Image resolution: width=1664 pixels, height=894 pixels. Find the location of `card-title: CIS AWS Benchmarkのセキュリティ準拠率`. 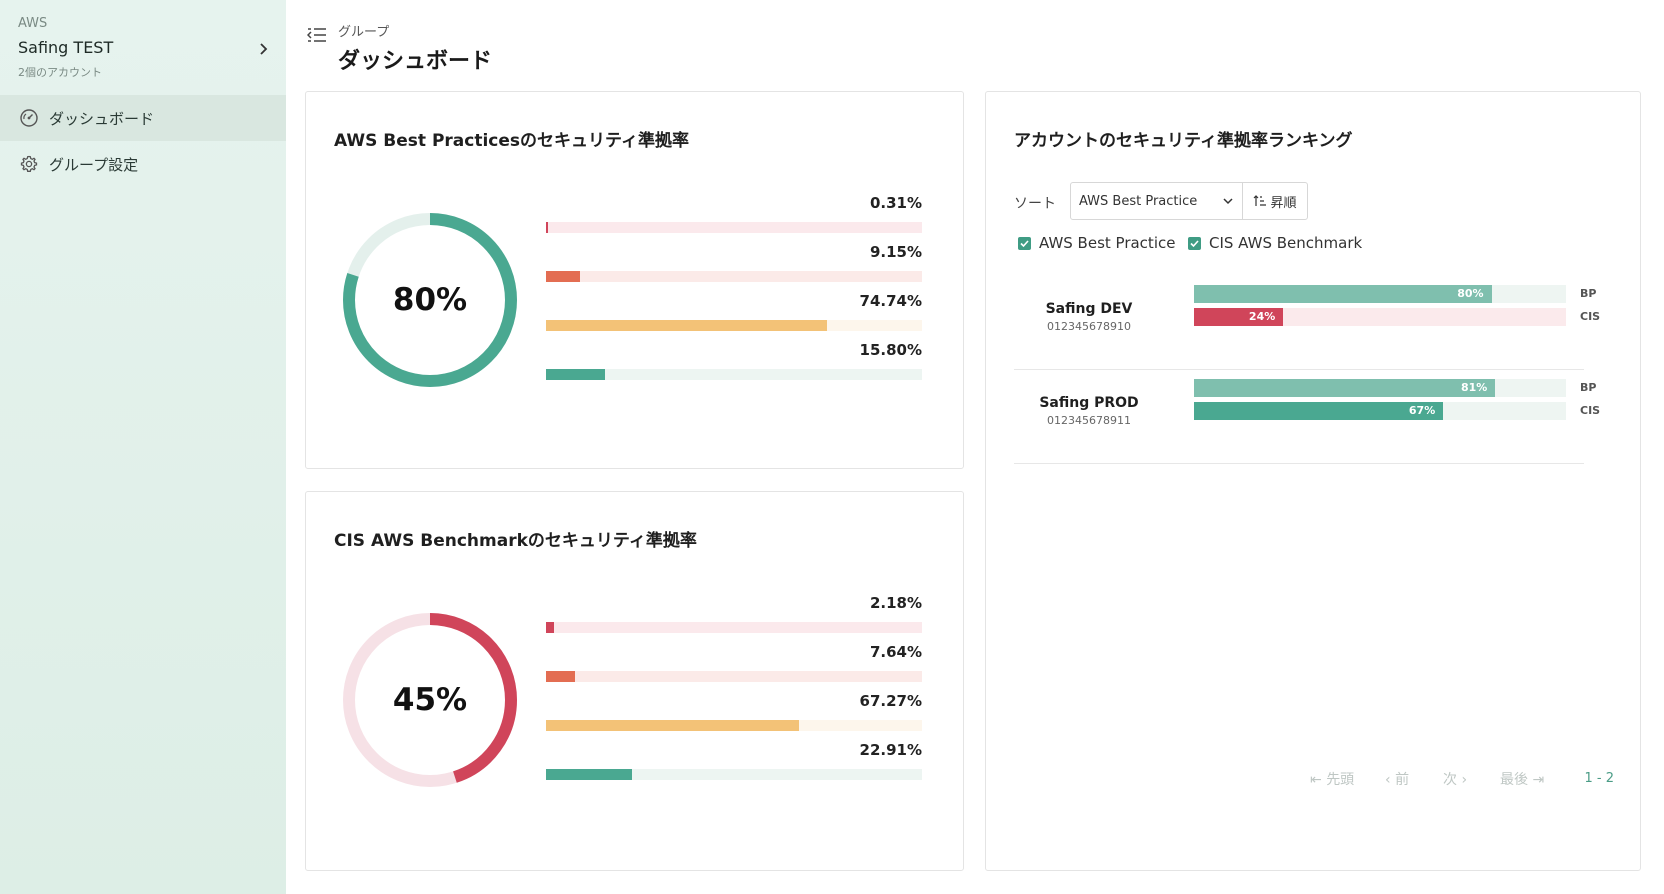

card-title: CIS AWS Benchmarkのセキュリティ準拠率 is located at coordinates (515, 541).